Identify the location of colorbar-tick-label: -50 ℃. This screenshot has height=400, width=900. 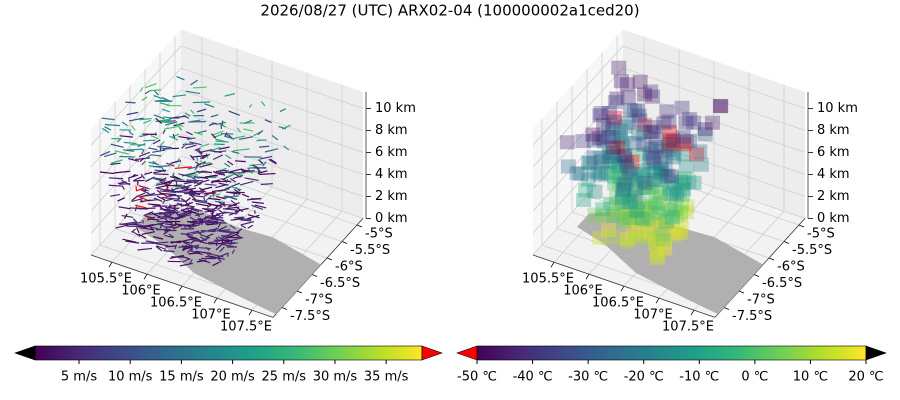
(477, 377).